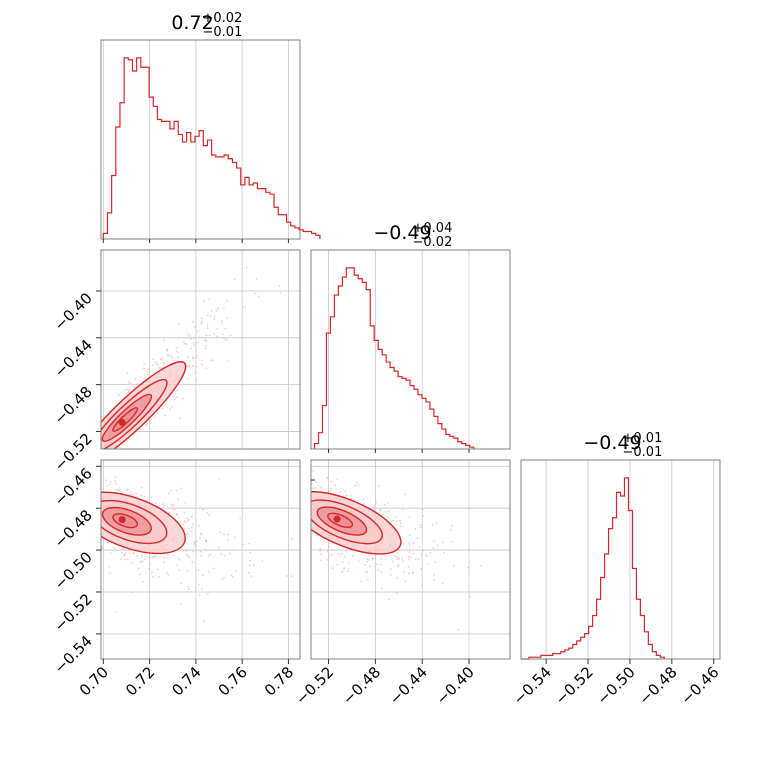 The height and width of the screenshot is (760, 760). I want to click on x-tick-label: −0.50, so click(616, 685).